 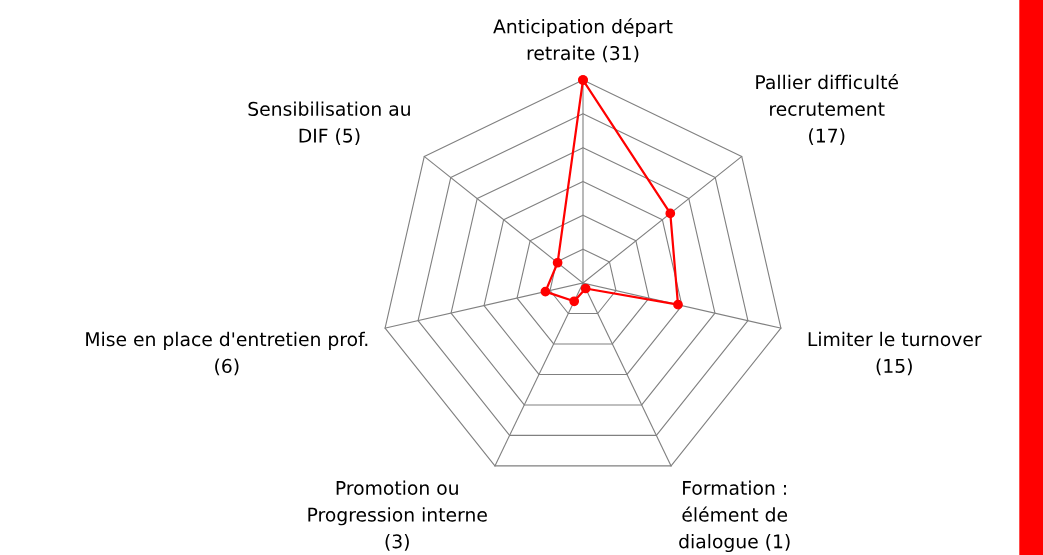 What do you see at coordinates (227, 353) in the screenshot?
I see `spoke-label: Mise en place d'entretien prof. (6)` at bounding box center [227, 353].